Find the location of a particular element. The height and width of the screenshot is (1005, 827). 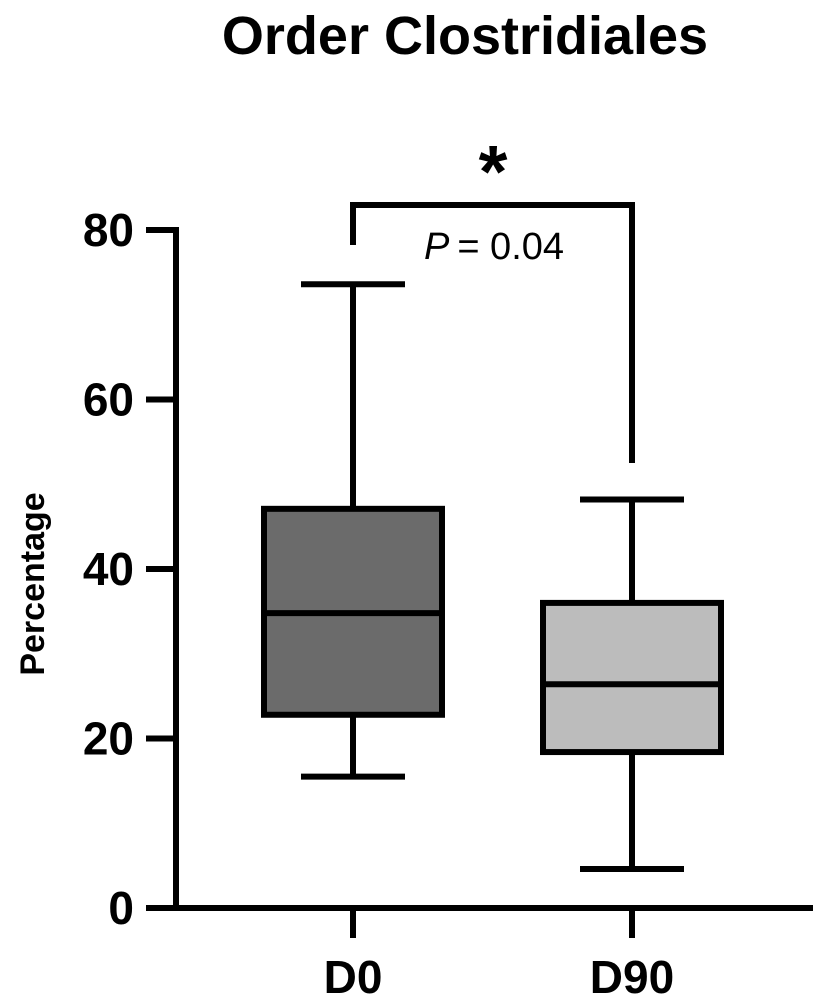

p-value-text: P = 0.04 is located at coordinates (494, 247).